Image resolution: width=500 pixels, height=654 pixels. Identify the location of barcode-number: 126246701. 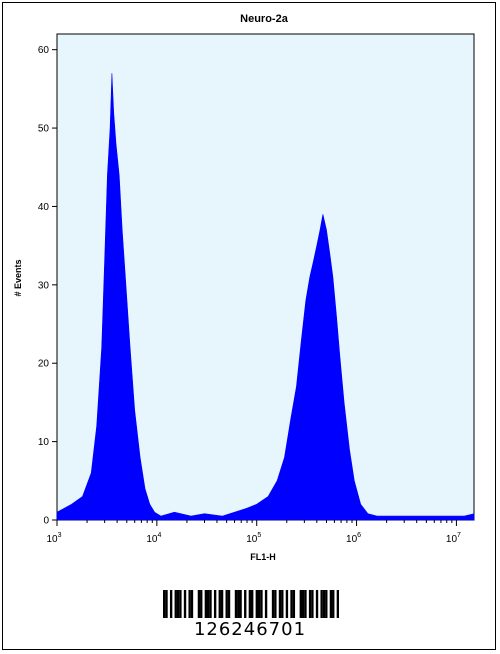
(250, 629).